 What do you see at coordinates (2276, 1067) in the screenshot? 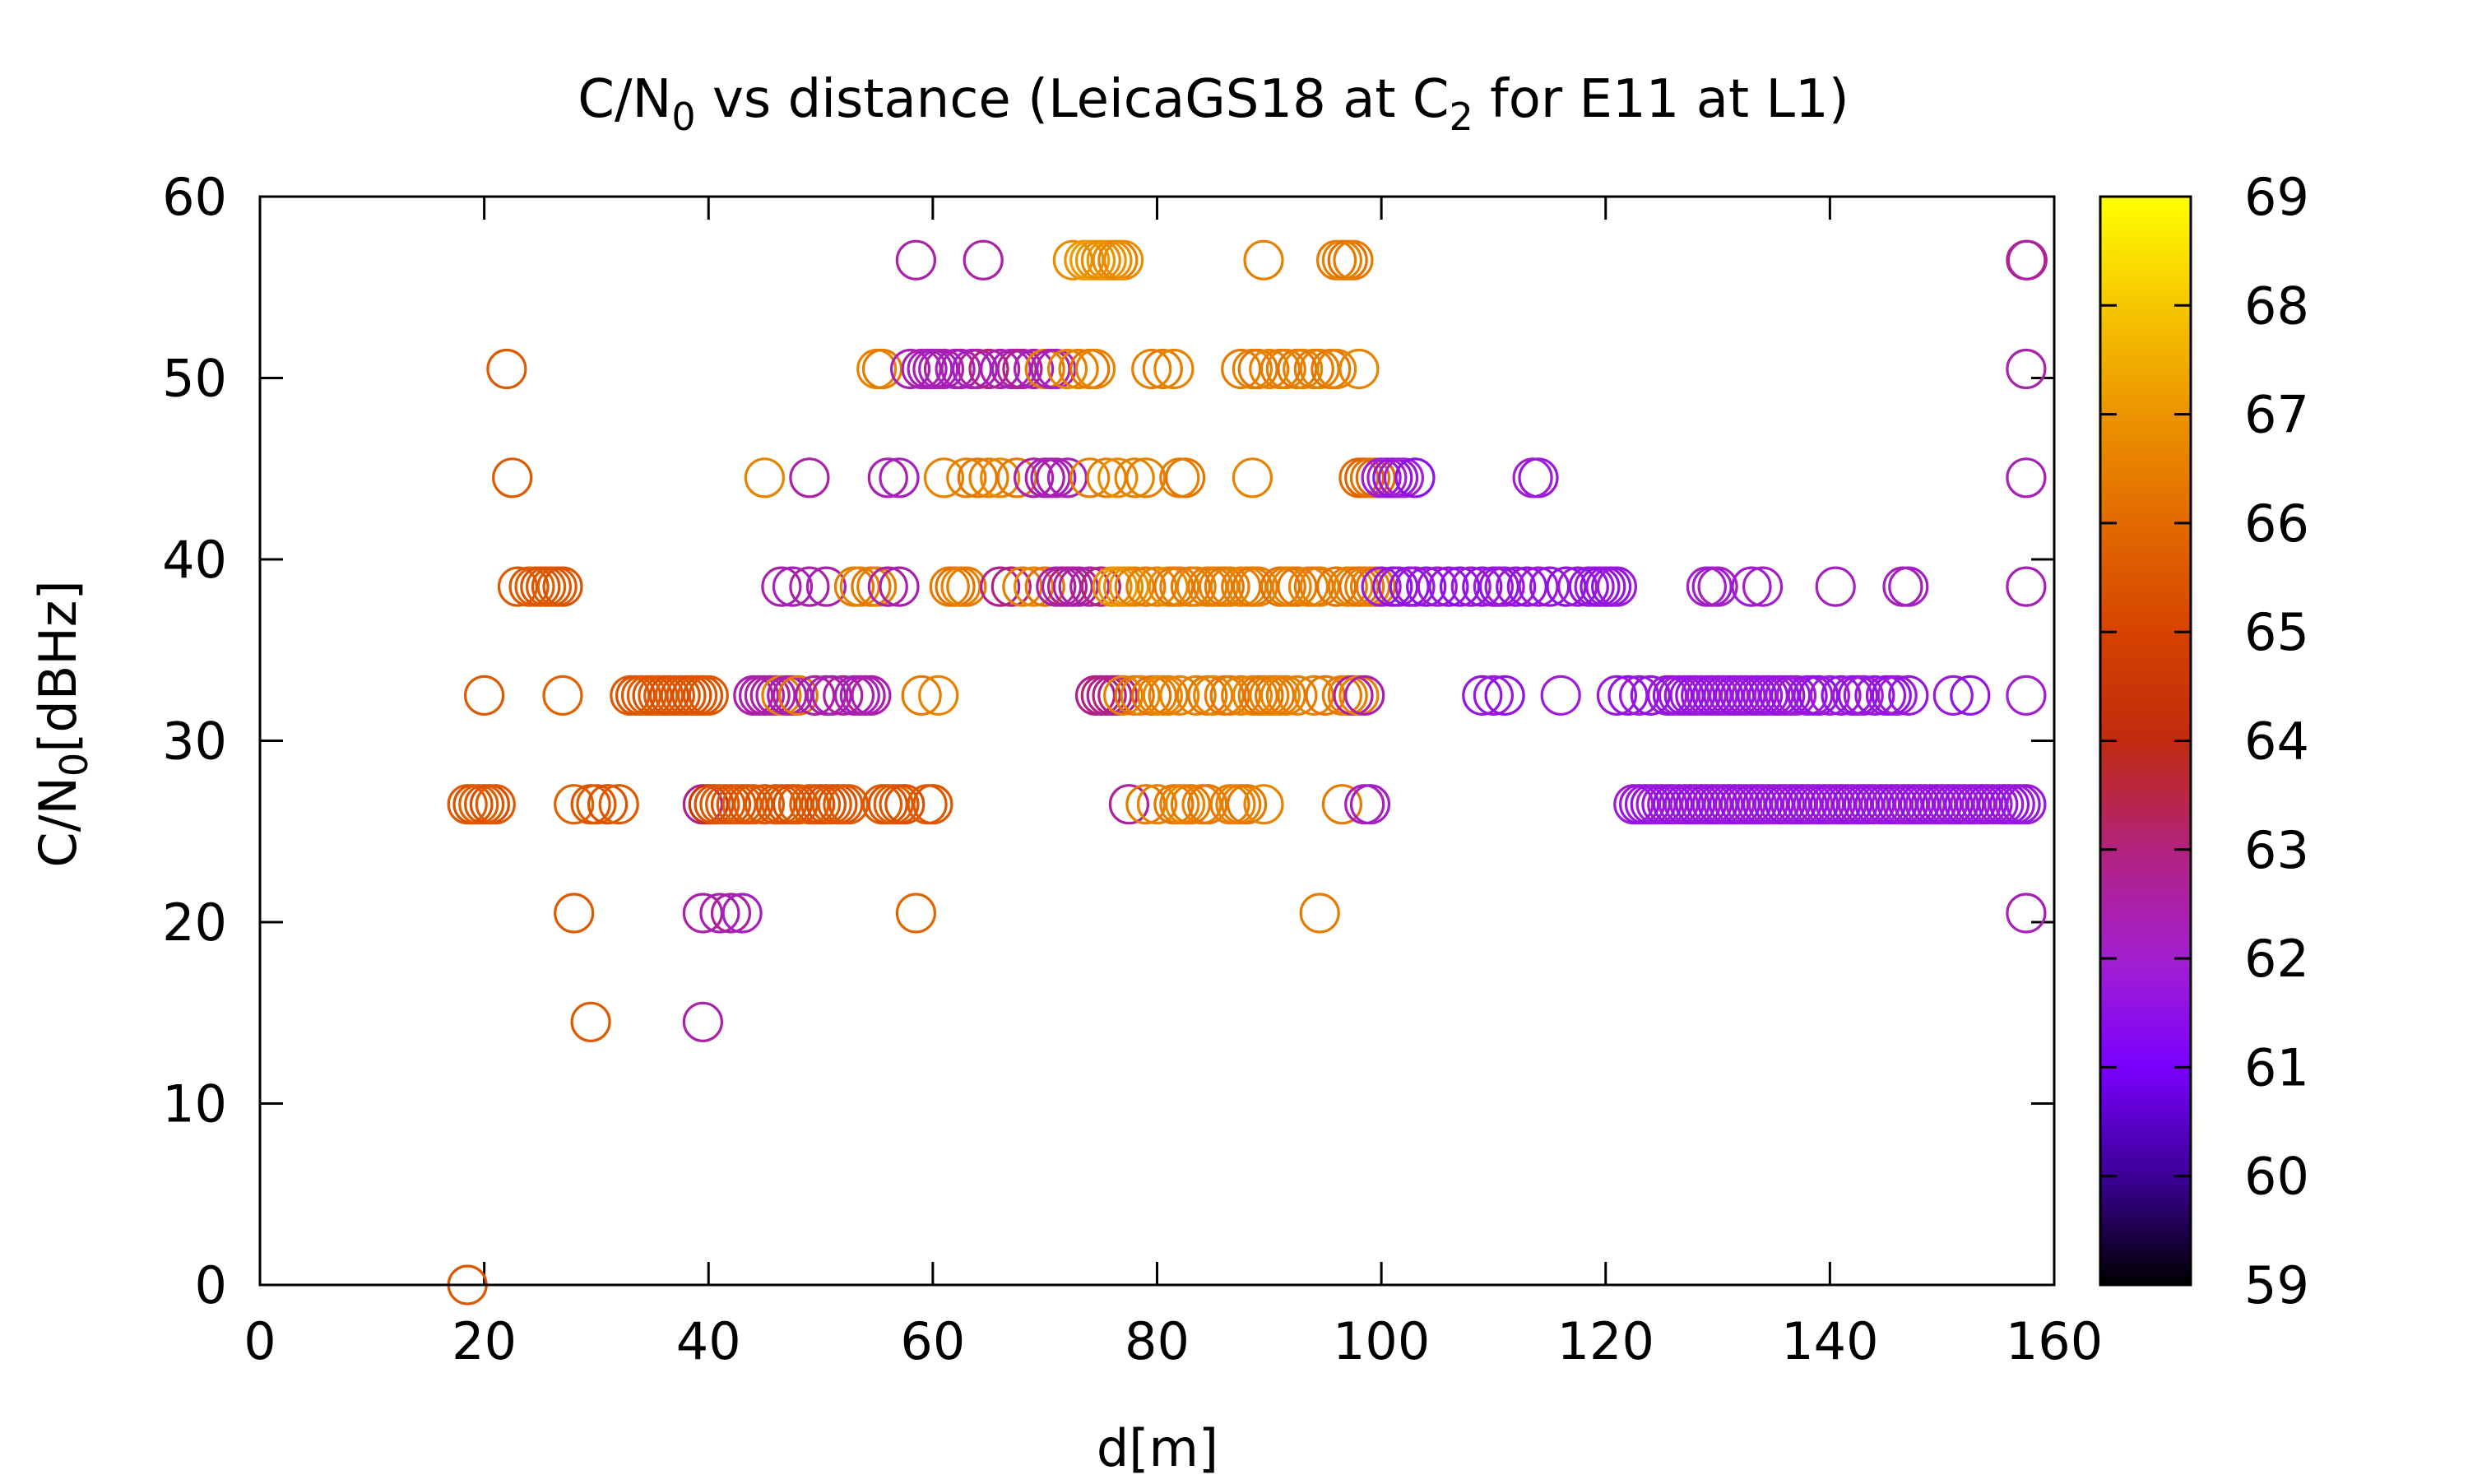
I see `colorbar-tick-label: 61` at bounding box center [2276, 1067].